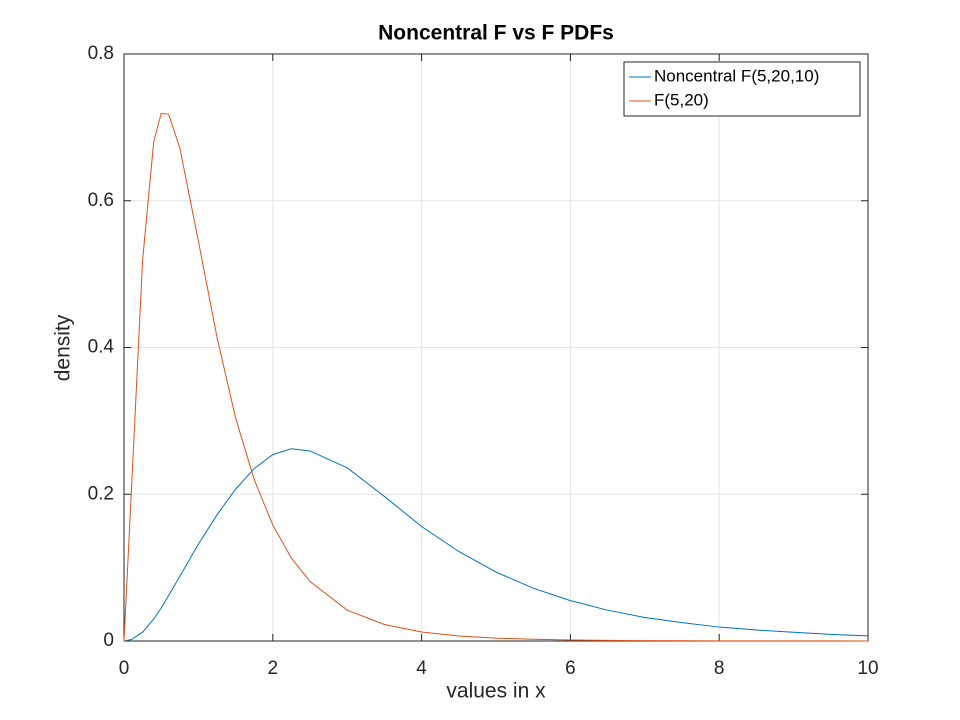  What do you see at coordinates (101, 347) in the screenshot?
I see `y-tick-label: 0.4` at bounding box center [101, 347].